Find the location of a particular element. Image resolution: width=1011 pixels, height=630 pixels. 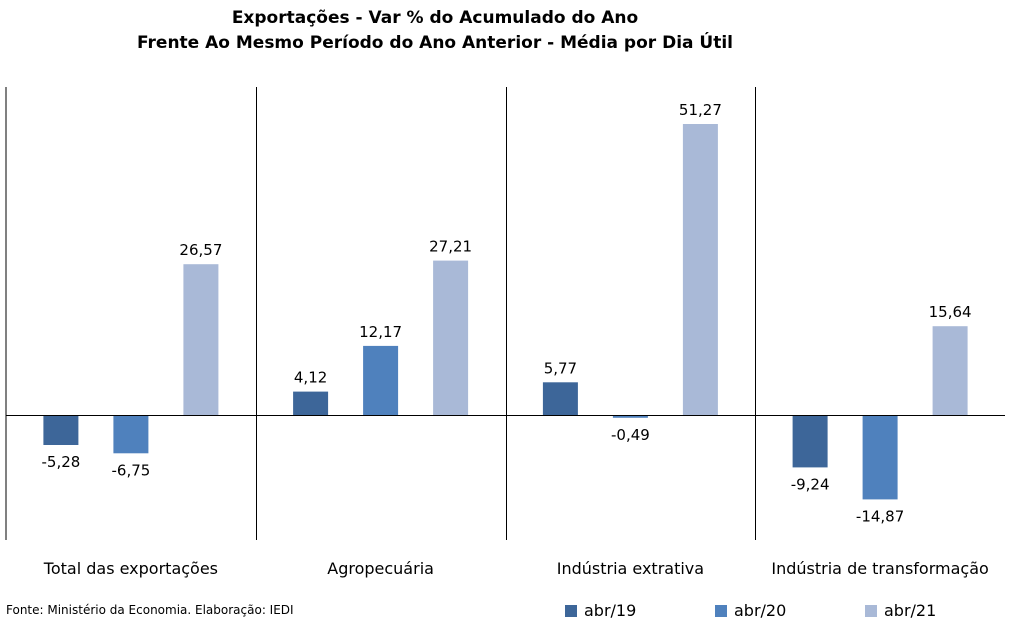

legend-item-abr19: abr/19 is located at coordinates (640, 610).